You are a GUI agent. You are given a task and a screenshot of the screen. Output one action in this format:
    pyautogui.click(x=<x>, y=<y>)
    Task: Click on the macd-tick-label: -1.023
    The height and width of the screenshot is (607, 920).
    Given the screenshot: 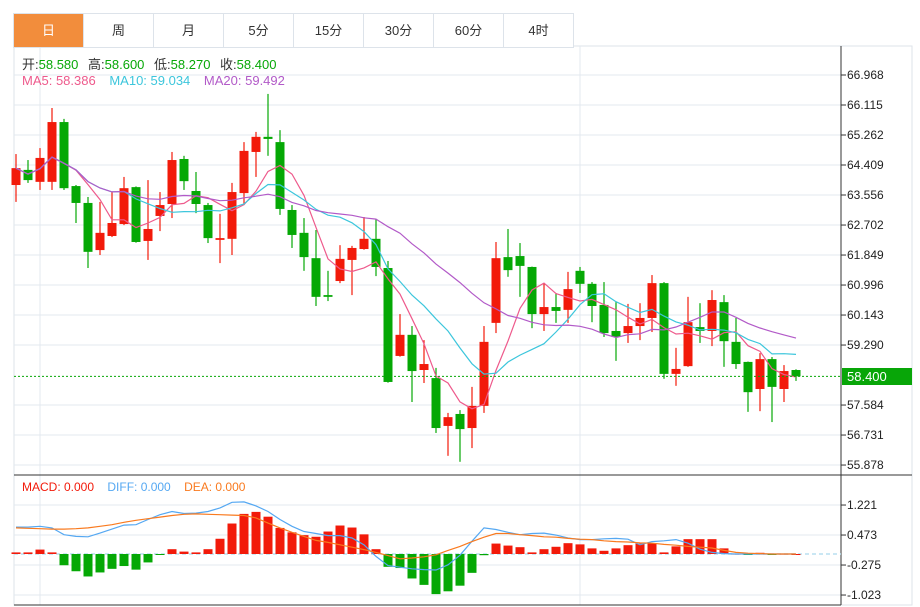 What is the action you would take?
    pyautogui.click(x=864, y=595)
    